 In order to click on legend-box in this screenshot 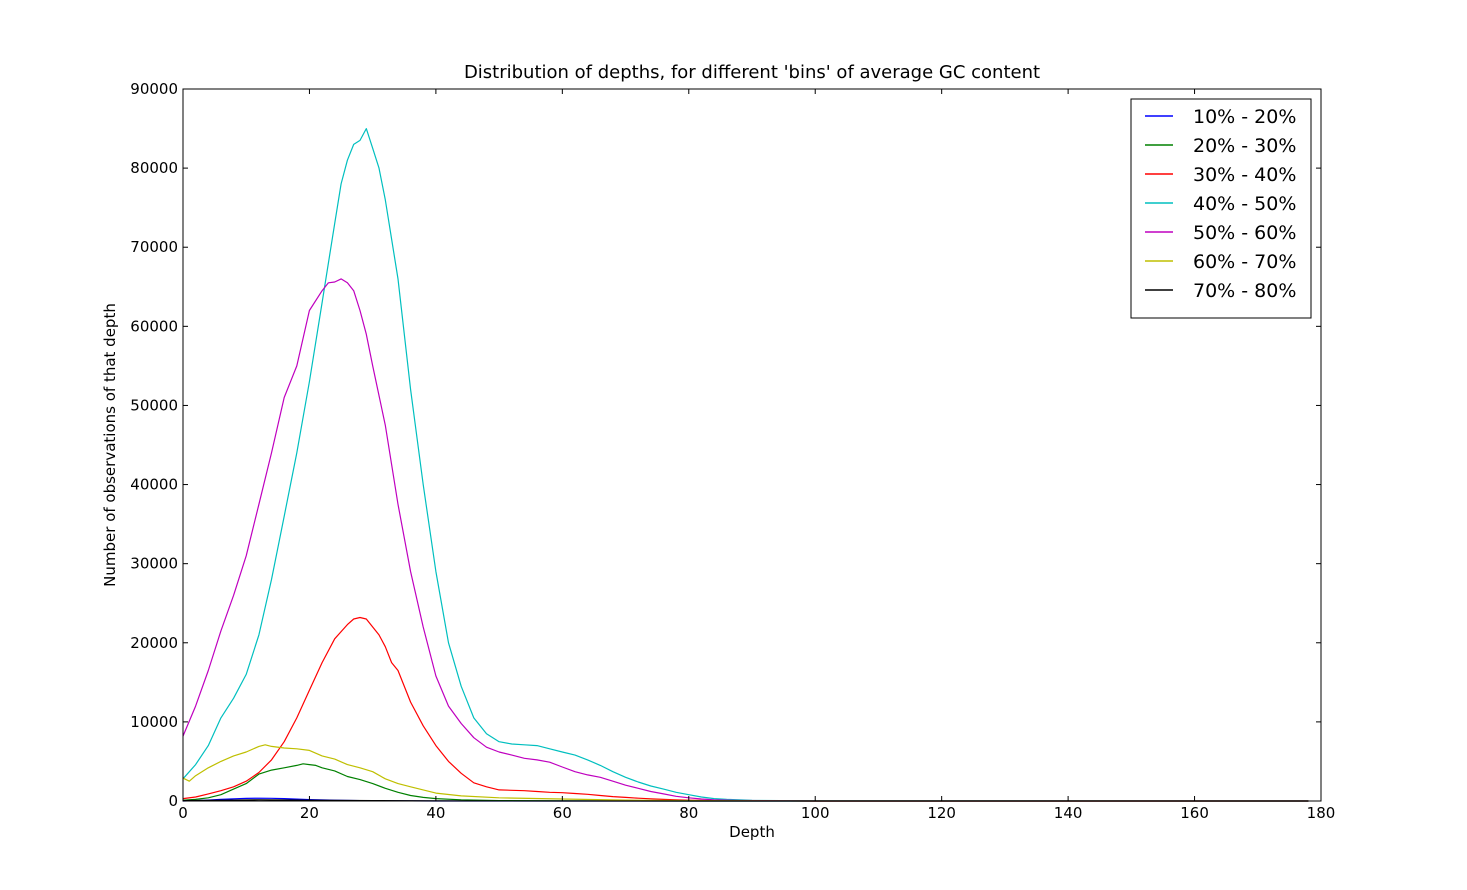, I will do `click(1221, 208)`.